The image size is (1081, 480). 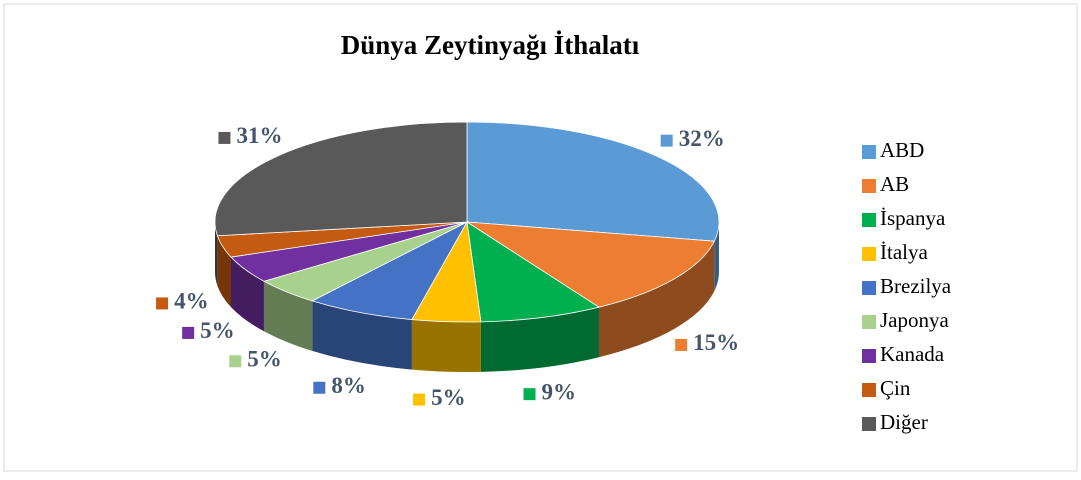 I want to click on data-label: 8%, so click(x=348, y=385).